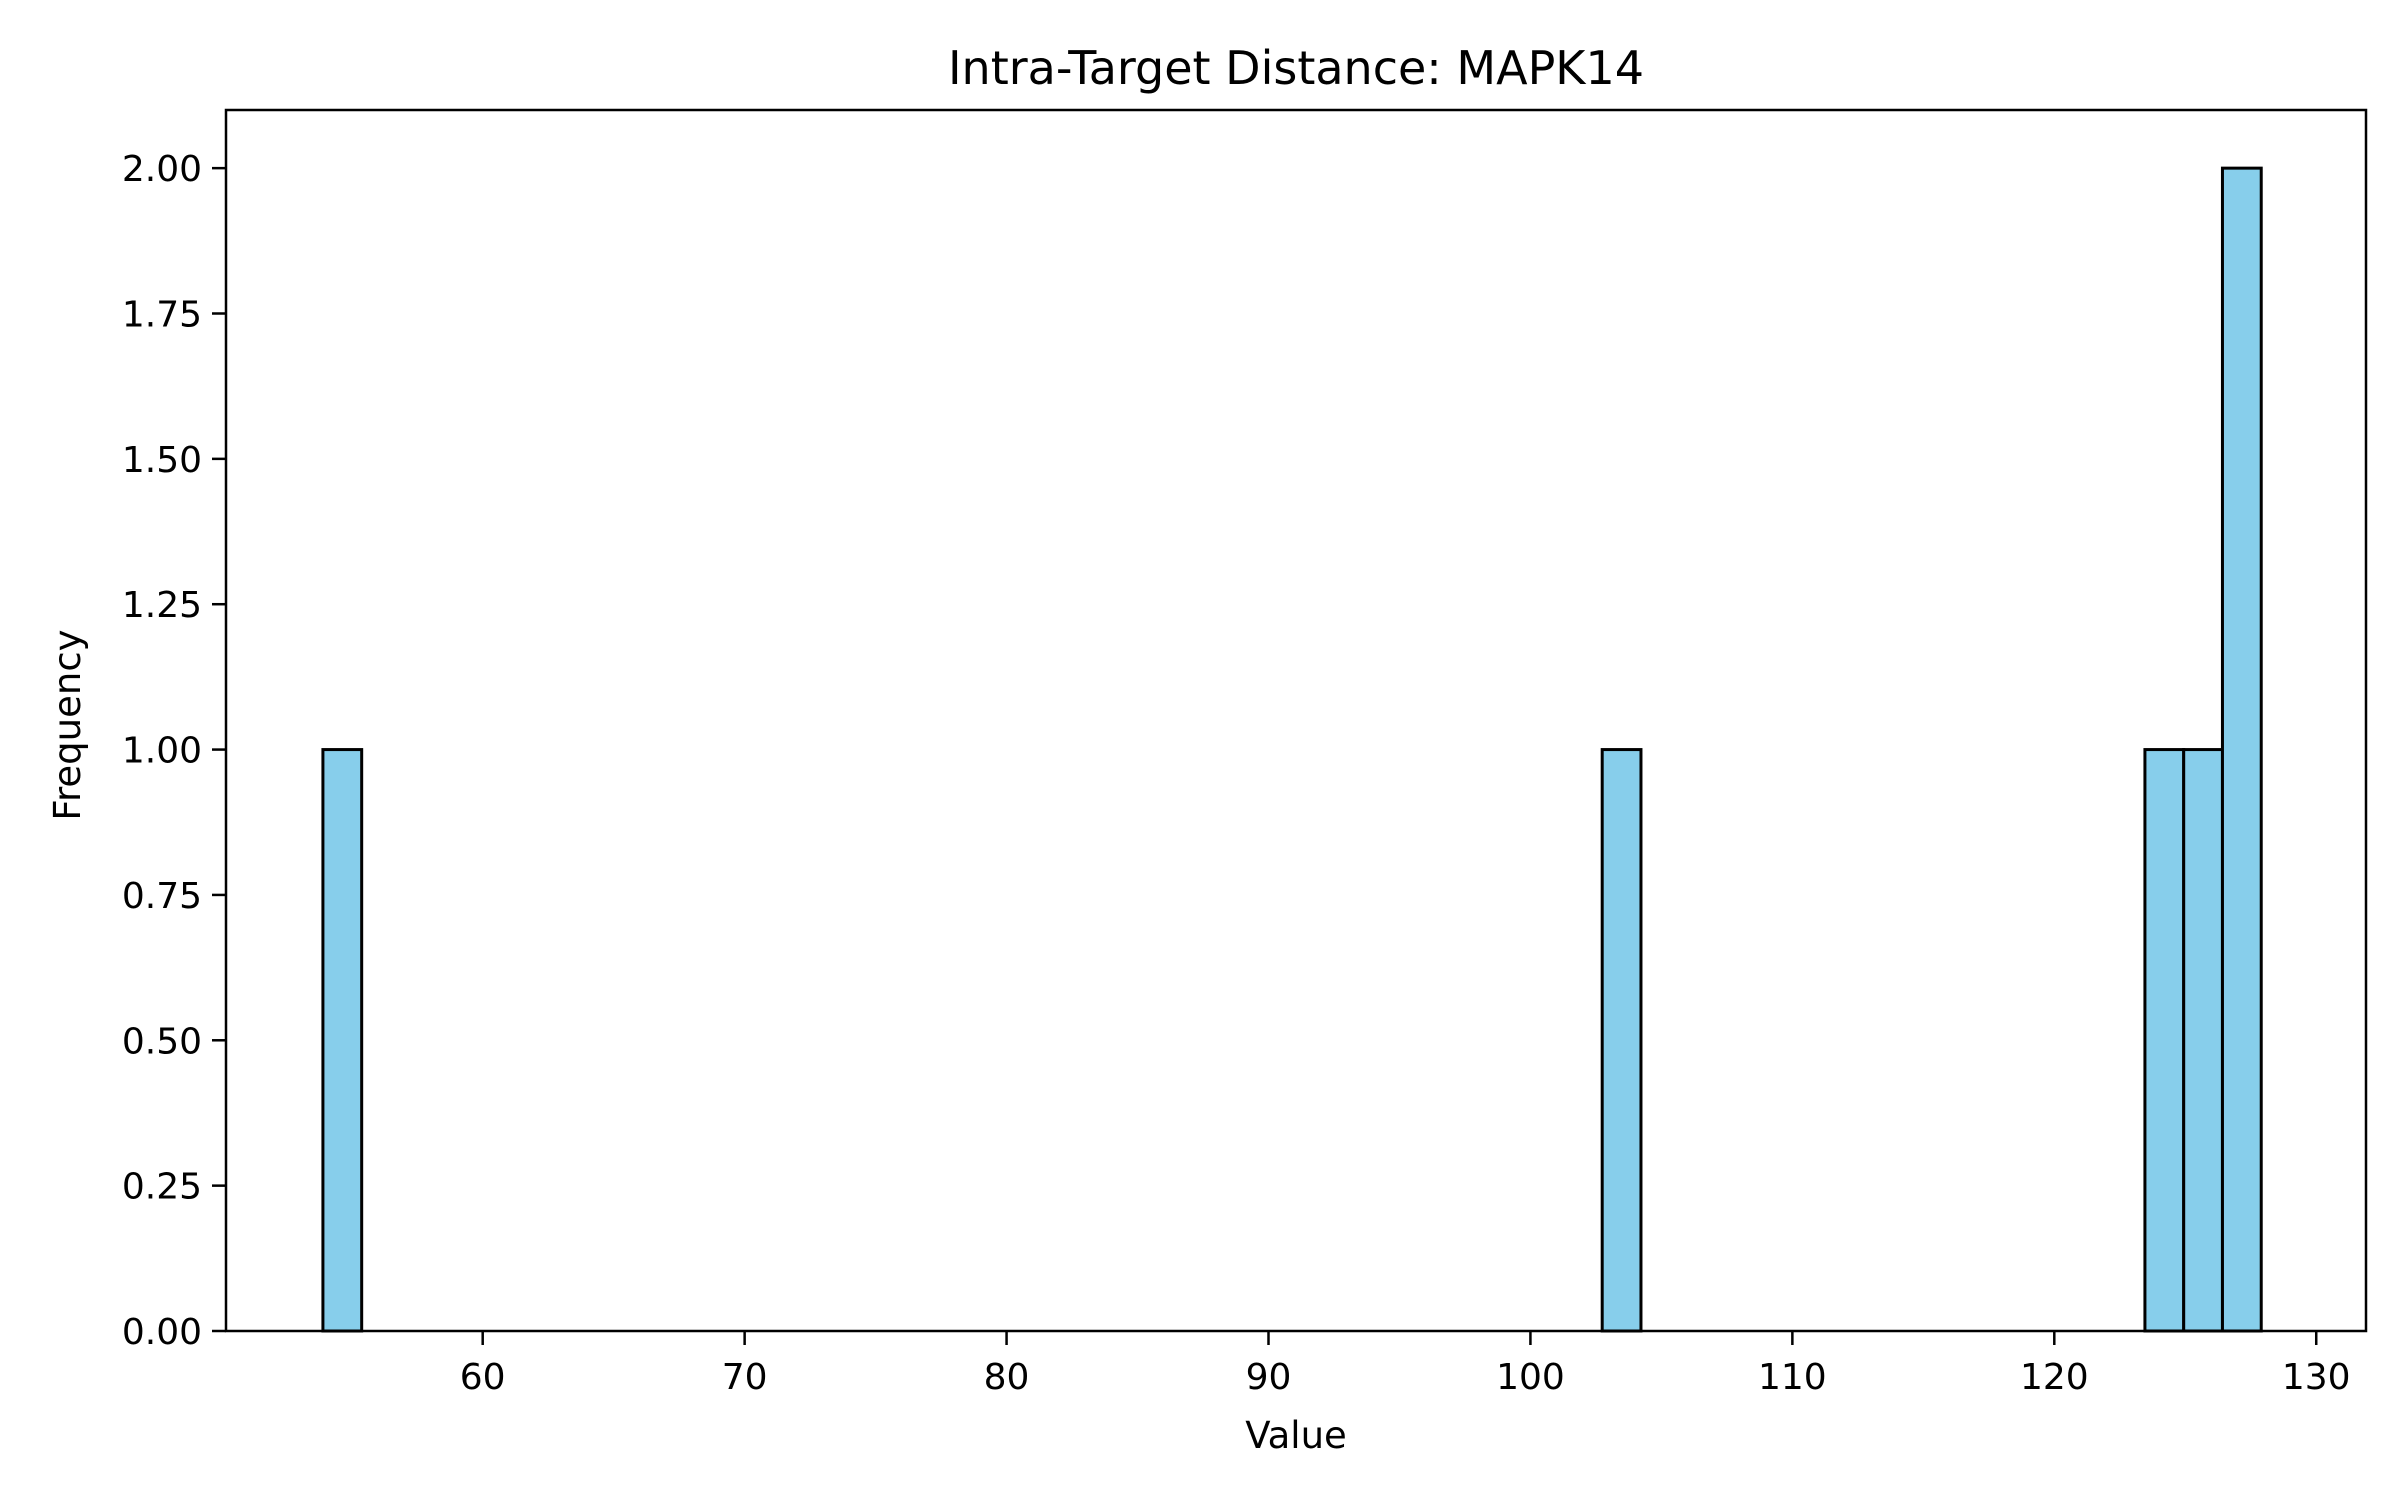 Image resolution: width=2400 pixels, height=1500 pixels. Describe the element at coordinates (162, 315) in the screenshot. I see `y-tick-label: 1.75` at that location.